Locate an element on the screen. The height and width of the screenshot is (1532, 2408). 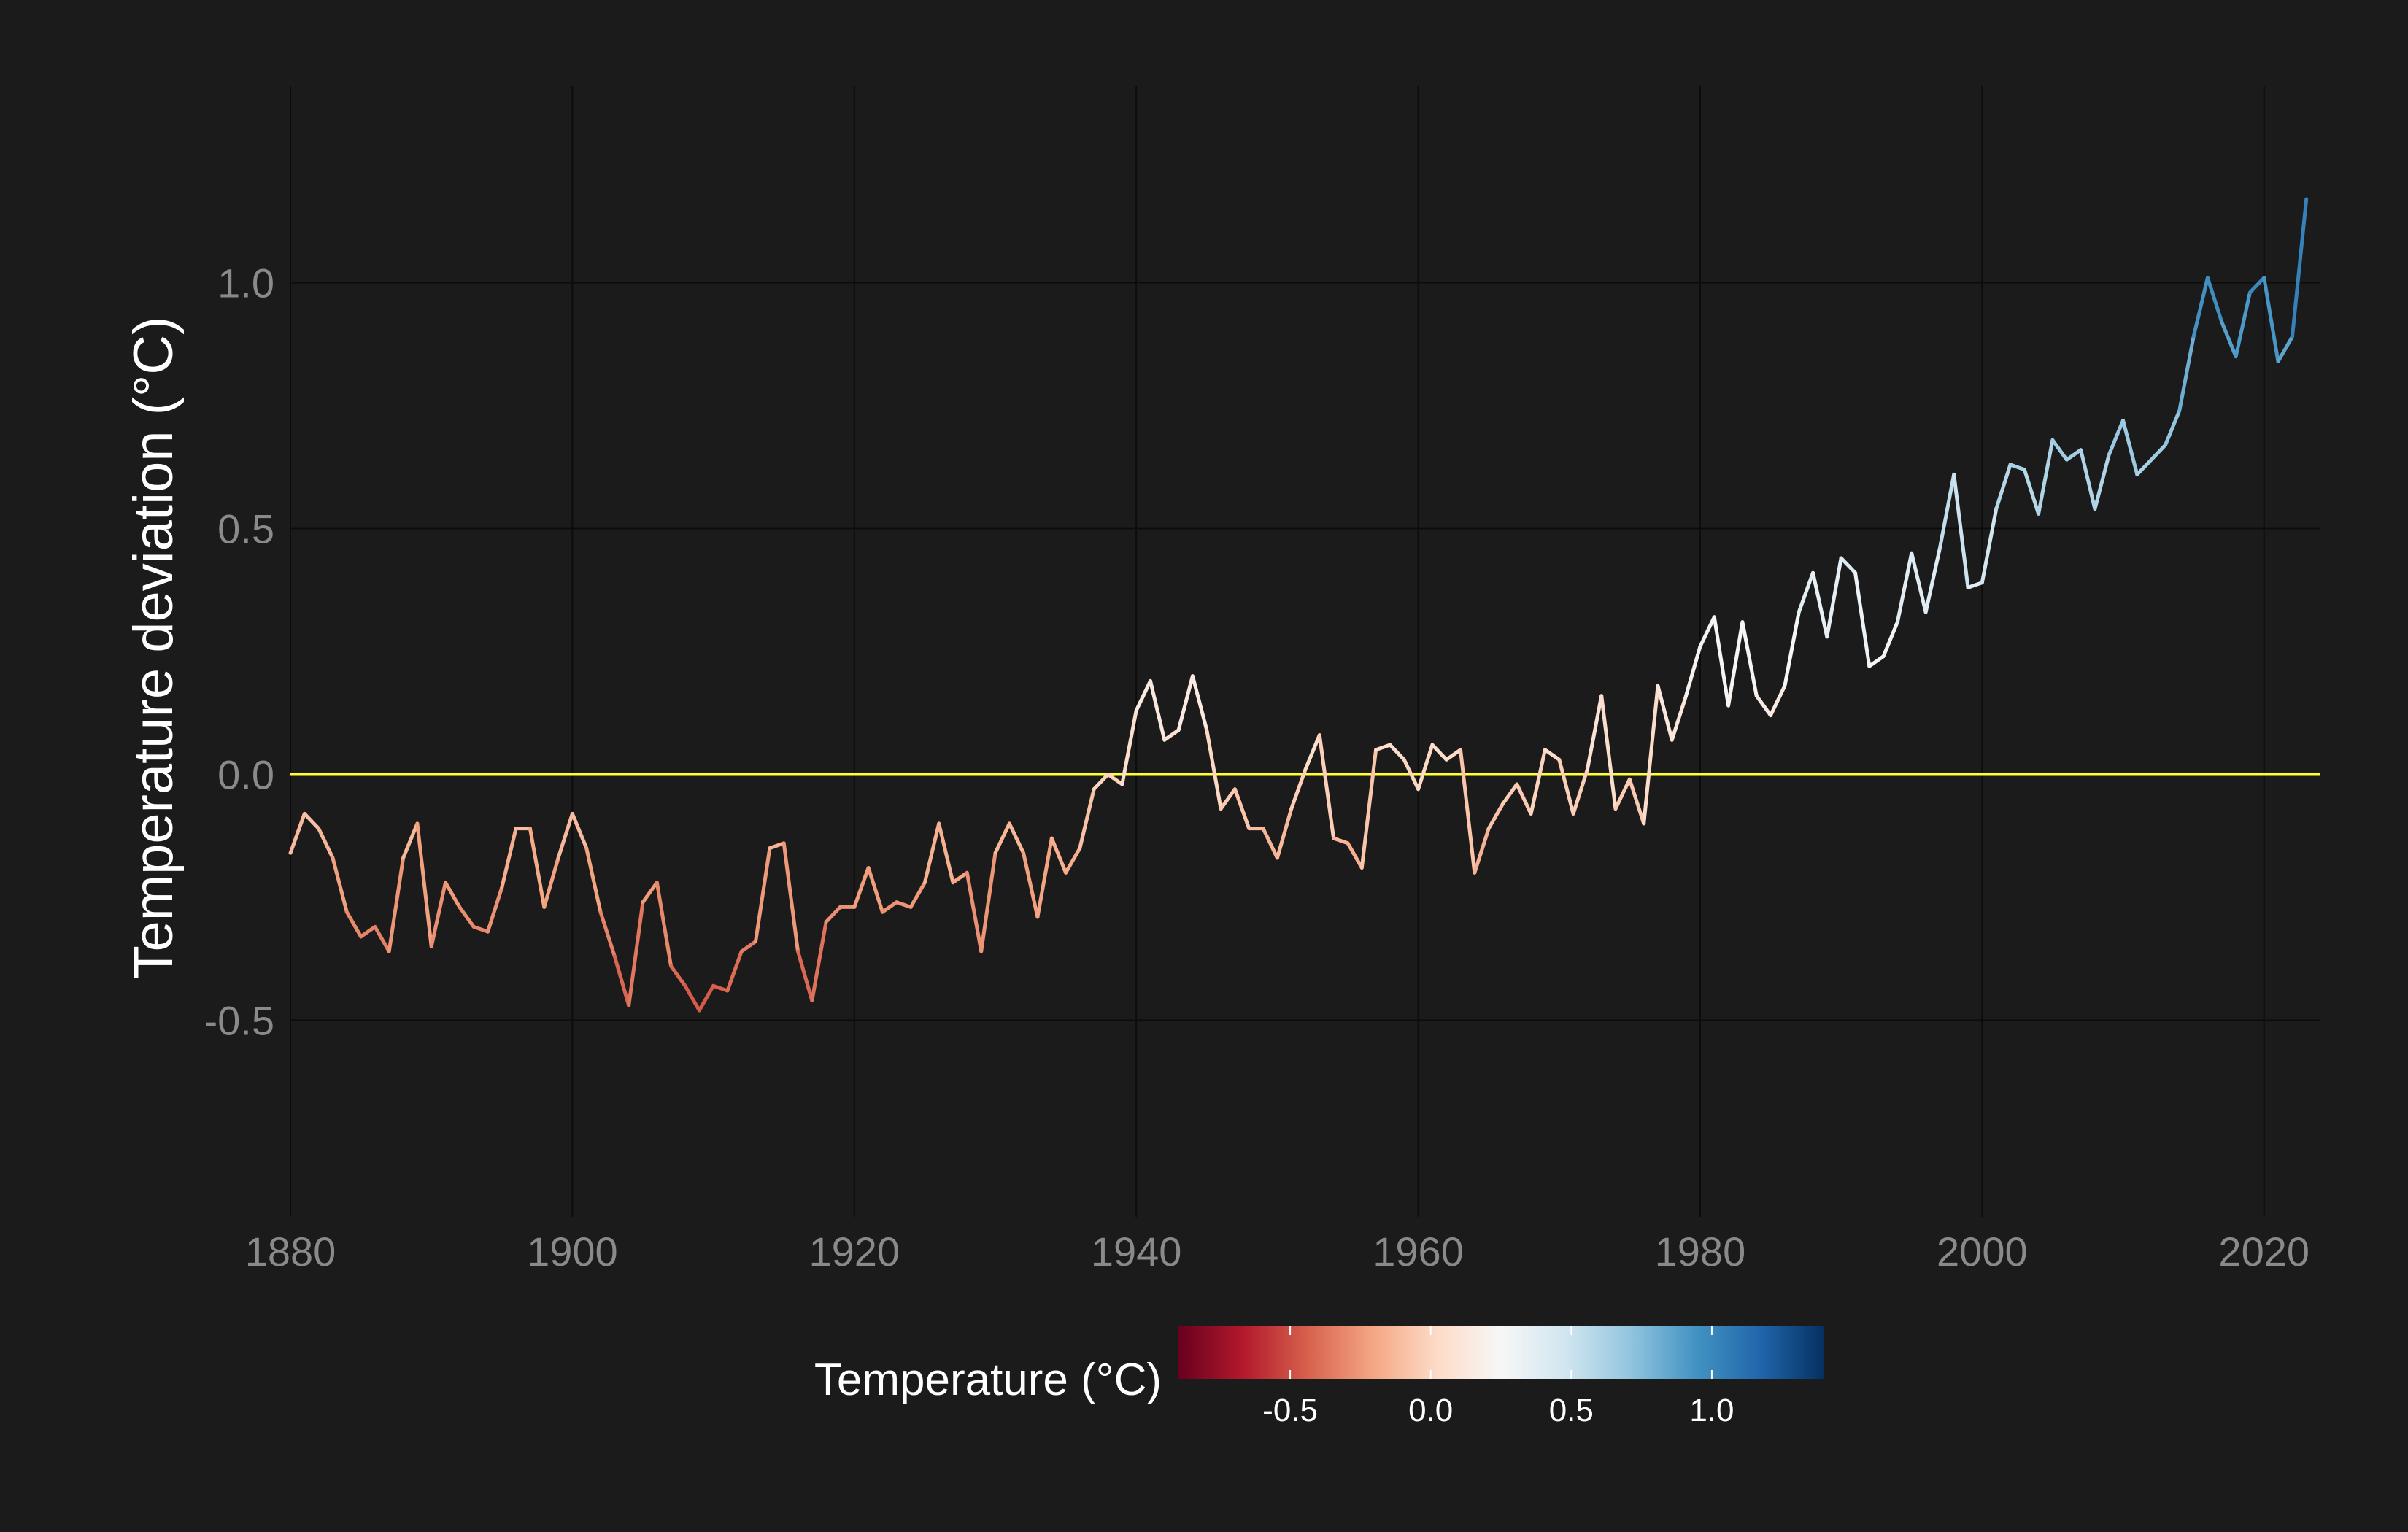
legend-colorbar is located at coordinates (1501, 1352).